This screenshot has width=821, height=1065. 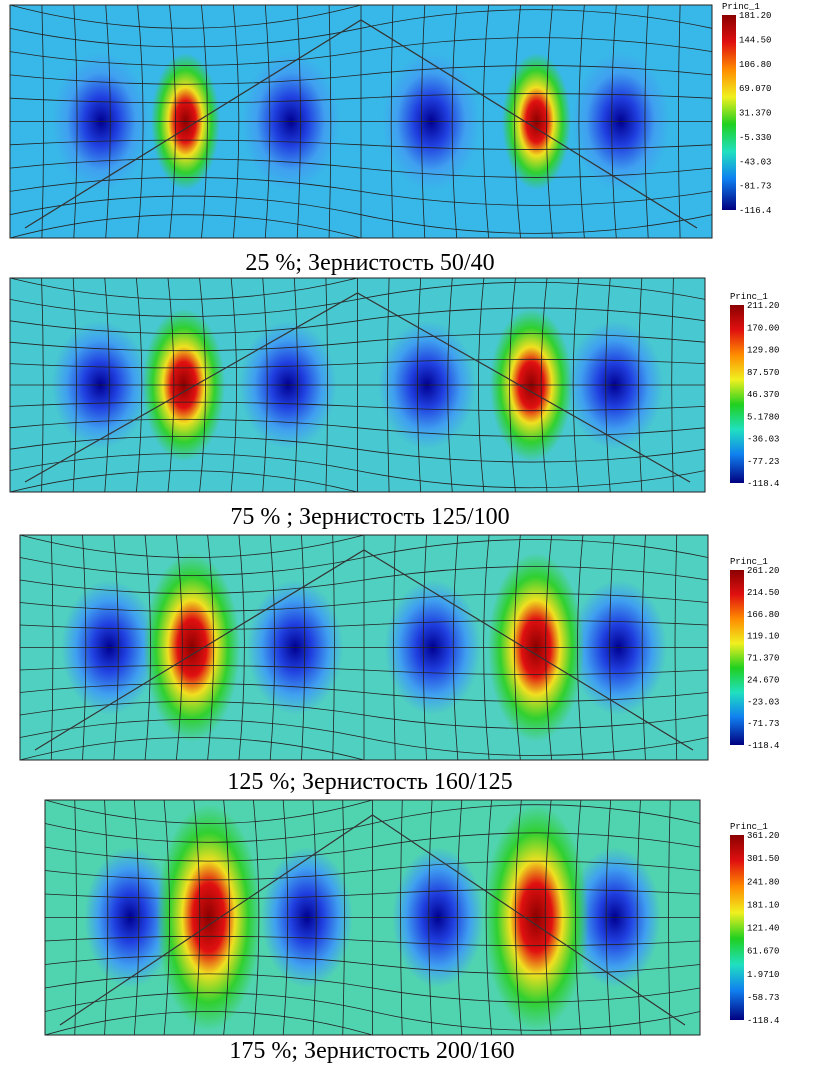 What do you see at coordinates (763, 882) in the screenshot?
I see `legend-label: 241.80` at bounding box center [763, 882].